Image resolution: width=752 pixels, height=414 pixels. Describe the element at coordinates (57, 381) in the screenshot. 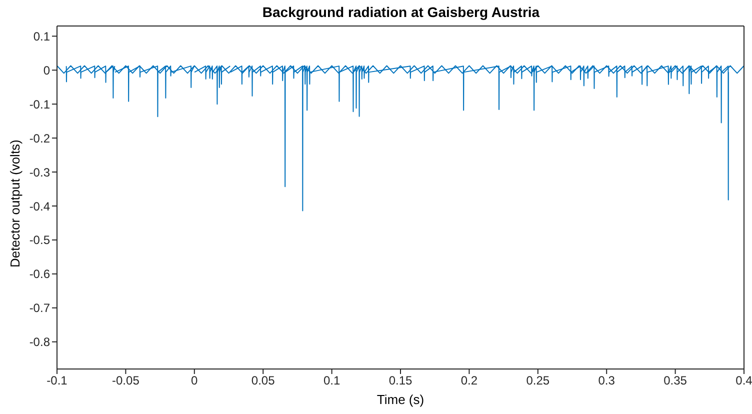

I see `x-tick-label: -0.1` at that location.